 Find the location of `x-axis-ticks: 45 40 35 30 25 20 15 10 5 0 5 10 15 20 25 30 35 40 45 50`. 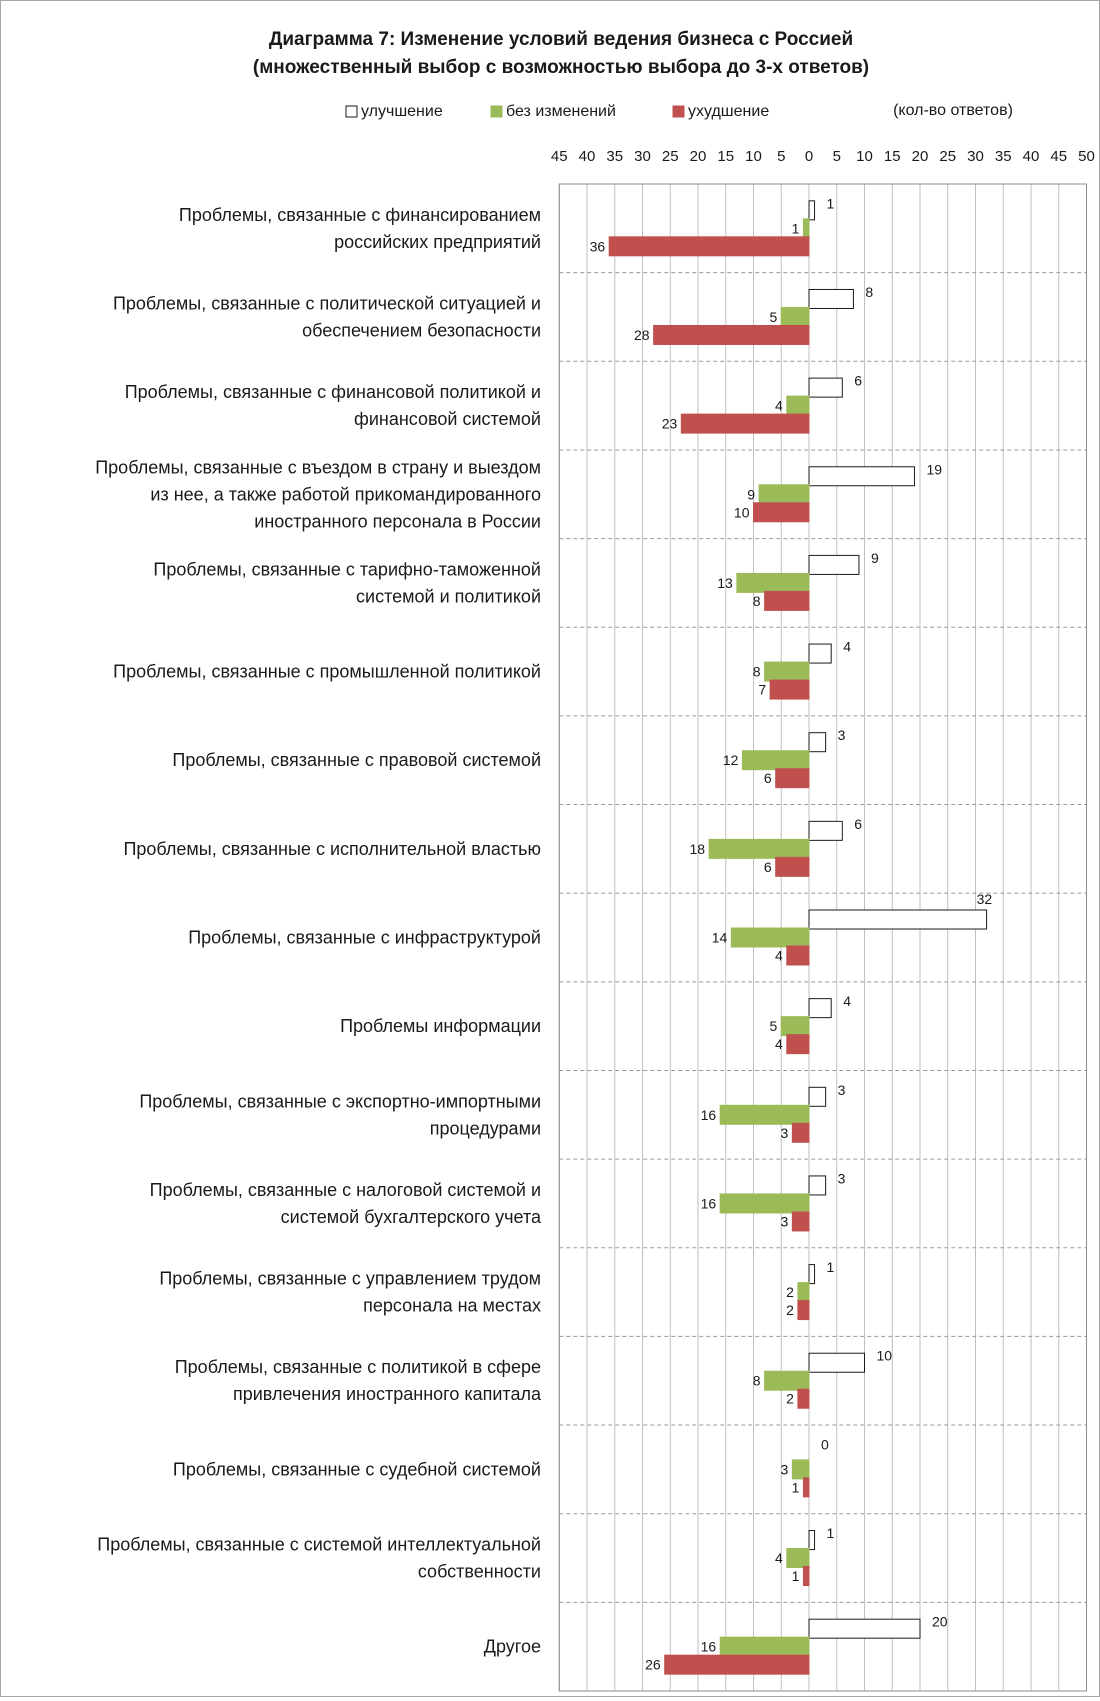

x-axis-ticks: 45 40 35 30 25 20 15 10 5 0 5 10 15 20 25 30 35 40 45 50 is located at coordinates (823, 156).